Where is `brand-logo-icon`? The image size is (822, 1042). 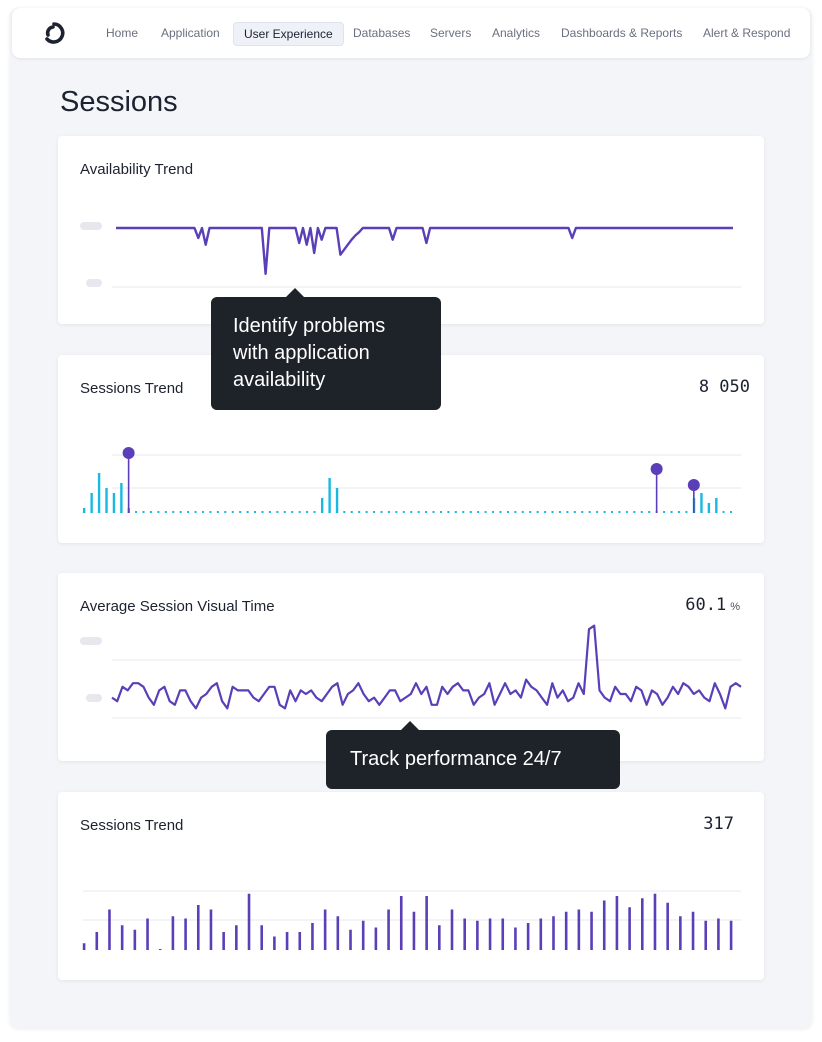 brand-logo-icon is located at coordinates (54, 33).